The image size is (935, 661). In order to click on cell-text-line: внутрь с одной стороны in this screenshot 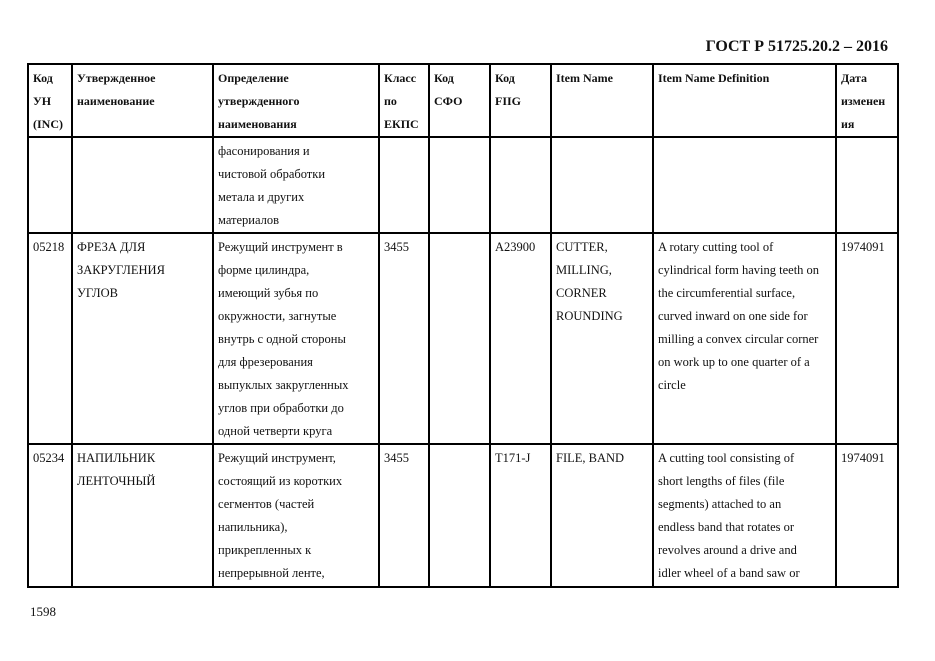, I will do `click(282, 339)`.